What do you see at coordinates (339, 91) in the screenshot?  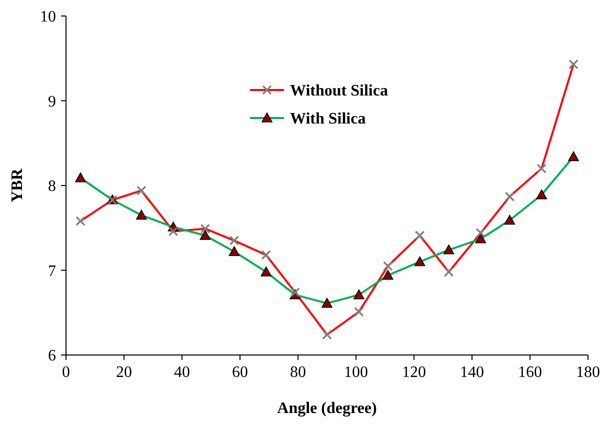 I see `legend-label: Without Silica` at bounding box center [339, 91].